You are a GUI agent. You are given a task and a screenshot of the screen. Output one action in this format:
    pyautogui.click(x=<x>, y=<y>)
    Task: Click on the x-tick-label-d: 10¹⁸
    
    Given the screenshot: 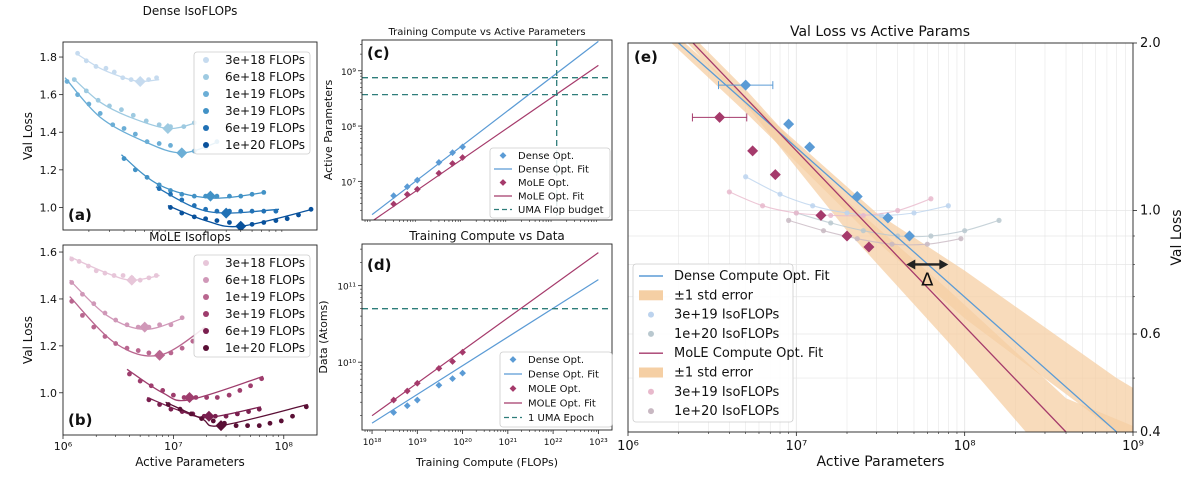 What is the action you would take?
    pyautogui.click(x=372, y=443)
    